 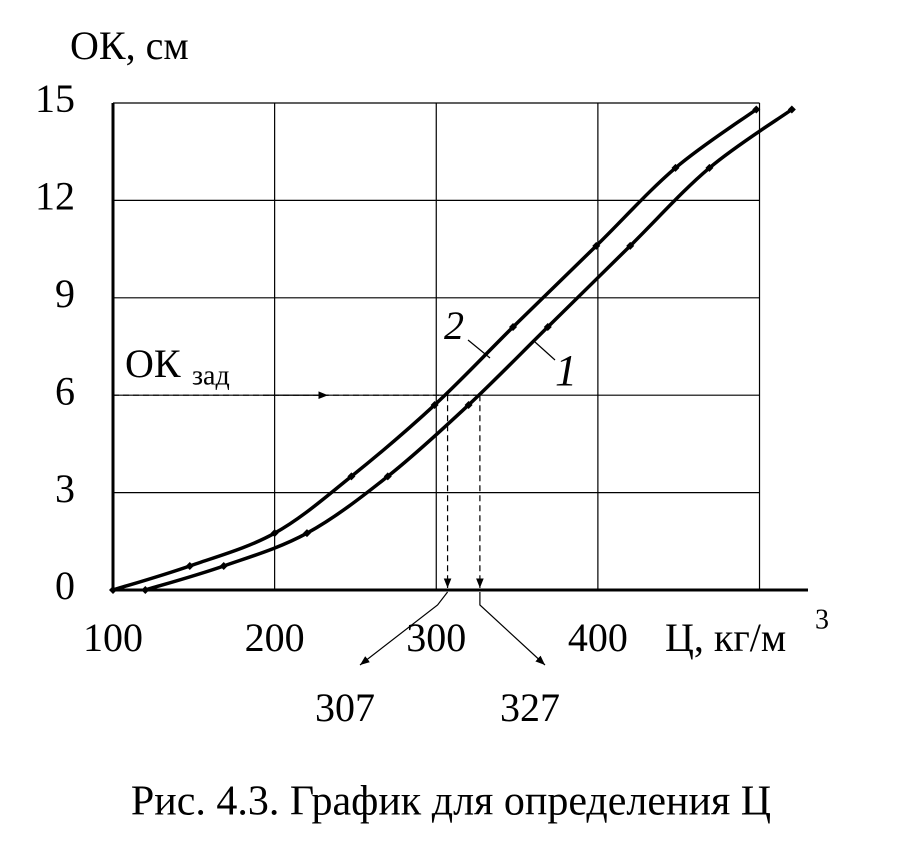 I want to click on x-tick-label: 200, so click(x=275, y=637).